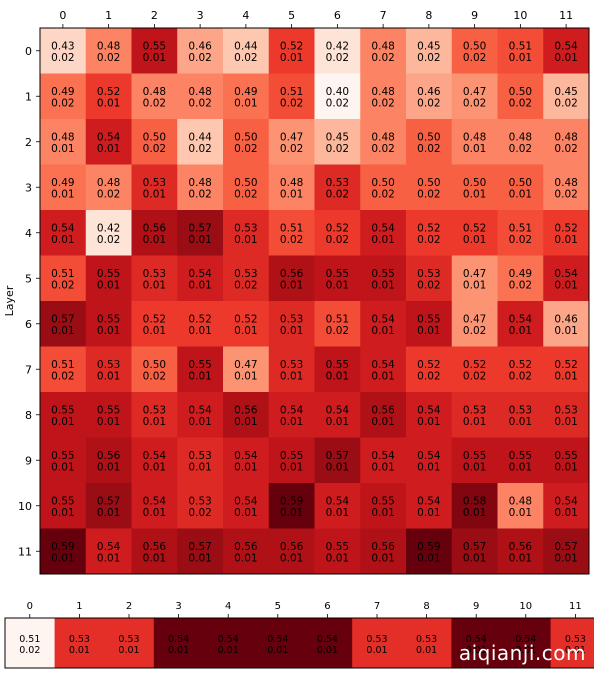  What do you see at coordinates (327, 606) in the screenshot?
I see `strip-x-tick-label: 6` at bounding box center [327, 606].